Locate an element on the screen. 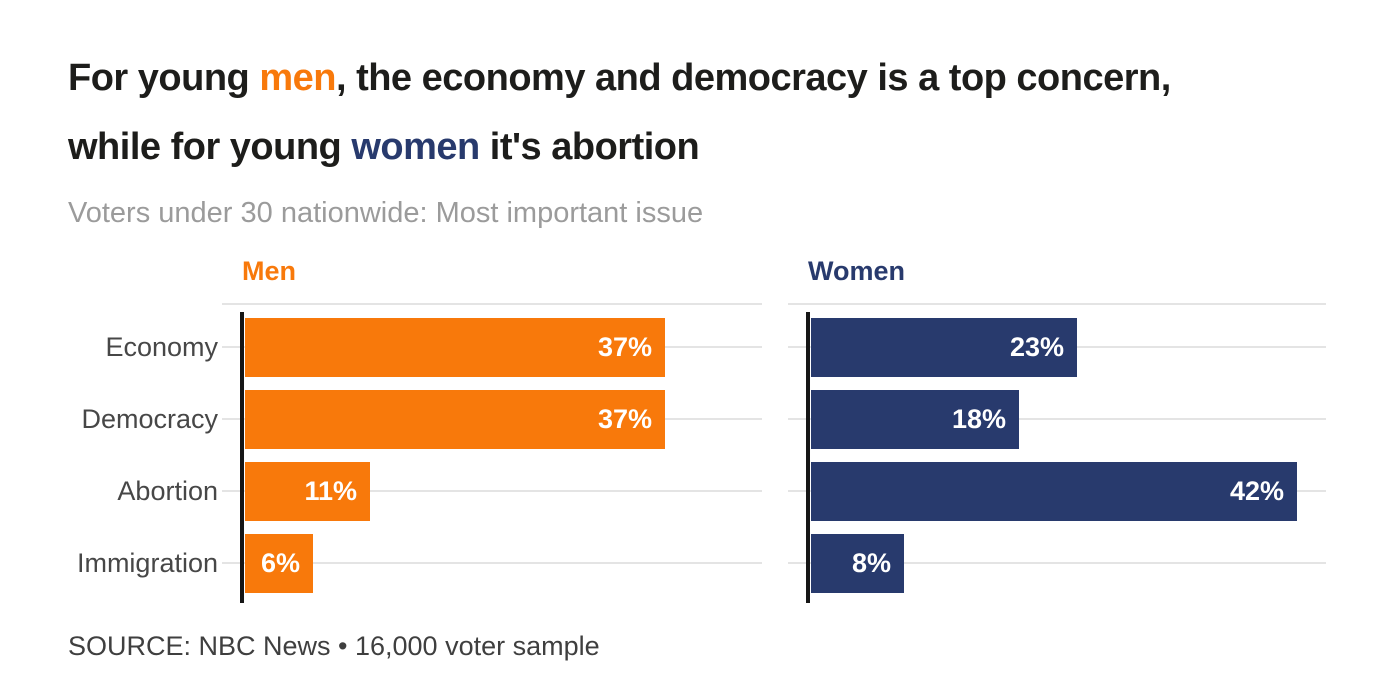 Image resolution: width=1390 pixels, height=699 pixels. bar-value-men-immigration: 6% is located at coordinates (280, 563).